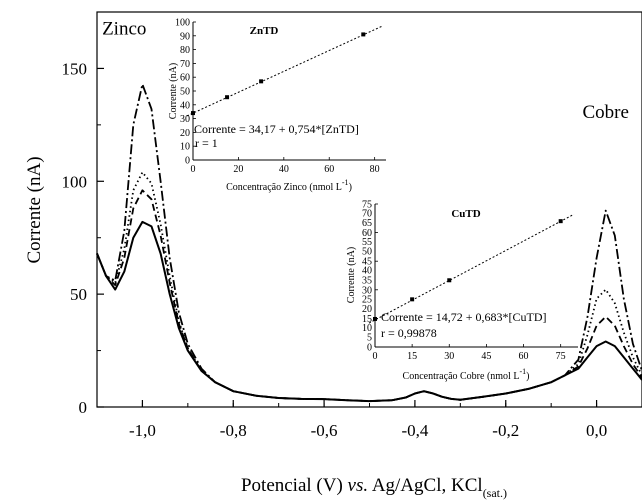  What do you see at coordinates (409, 333) in the screenshot?
I see `inset-cutd-r-value: r = 0,99878` at bounding box center [409, 333].